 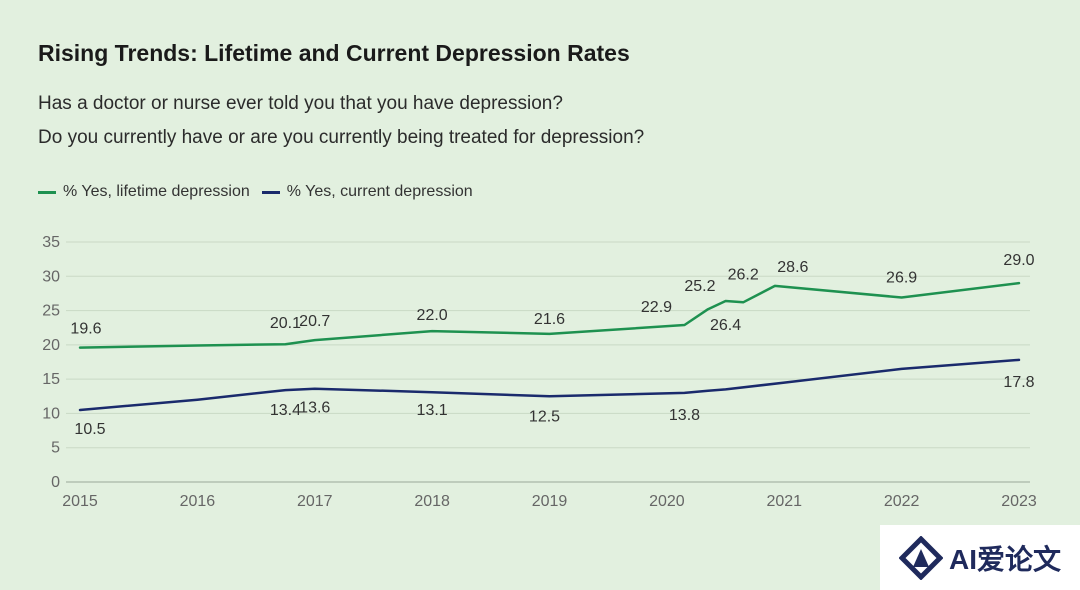 I want to click on x-tick-label: 2016, so click(x=198, y=501).